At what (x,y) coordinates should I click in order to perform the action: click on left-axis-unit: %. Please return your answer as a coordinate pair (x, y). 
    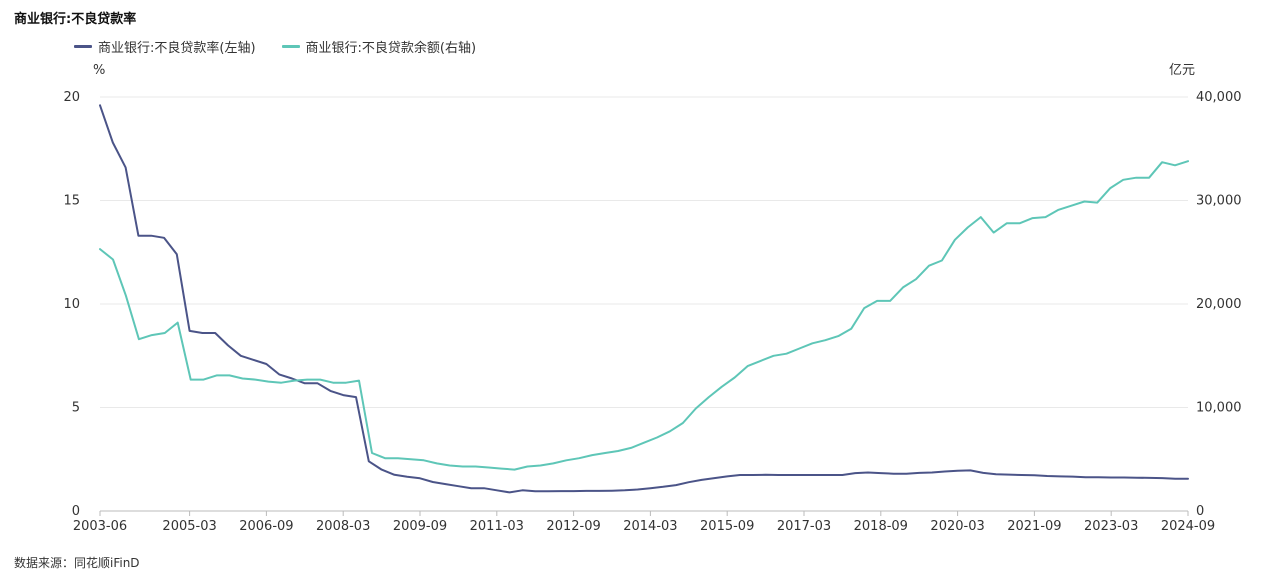
    Looking at the image, I should click on (99, 70).